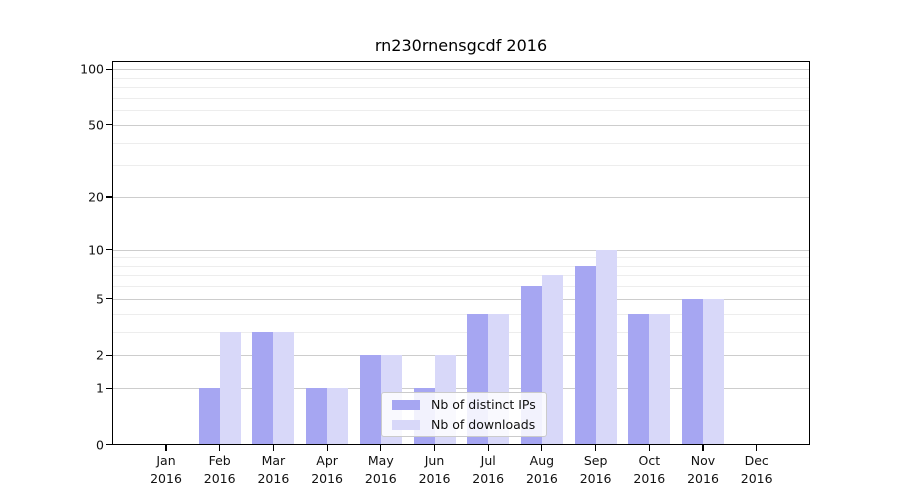 The height and width of the screenshot is (500, 900). Describe the element at coordinates (757, 470) in the screenshot. I see `x-tick-label: Dec 2016` at that location.